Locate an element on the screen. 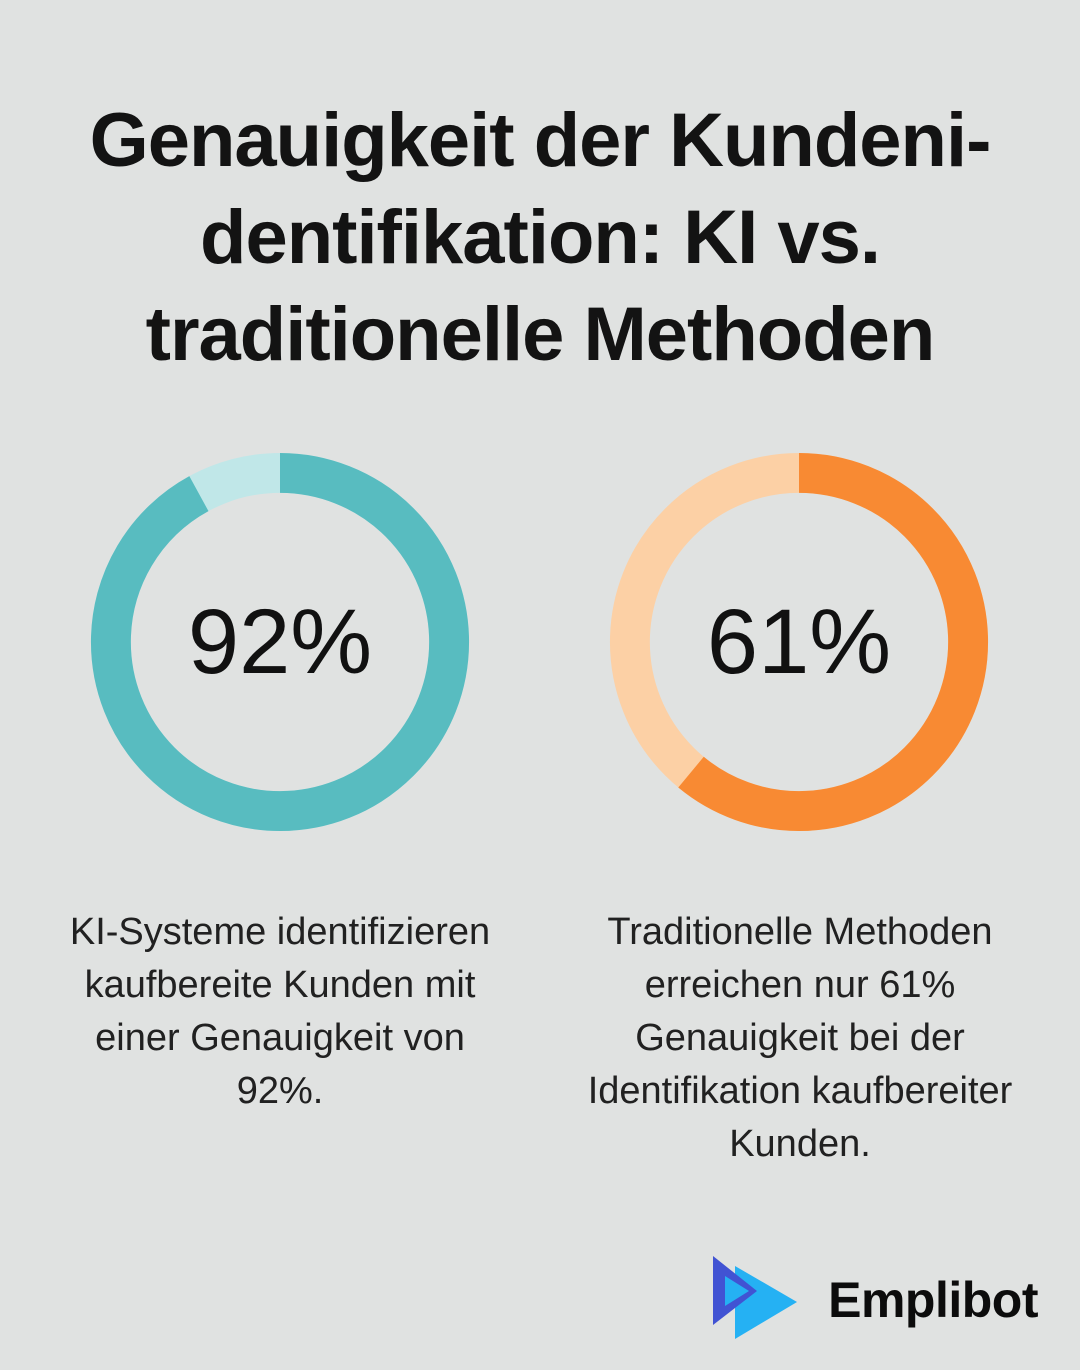 Image resolution: width=1080 pixels, height=1370 pixels. traditional-donut-chart: 61% is located at coordinates (799, 642).